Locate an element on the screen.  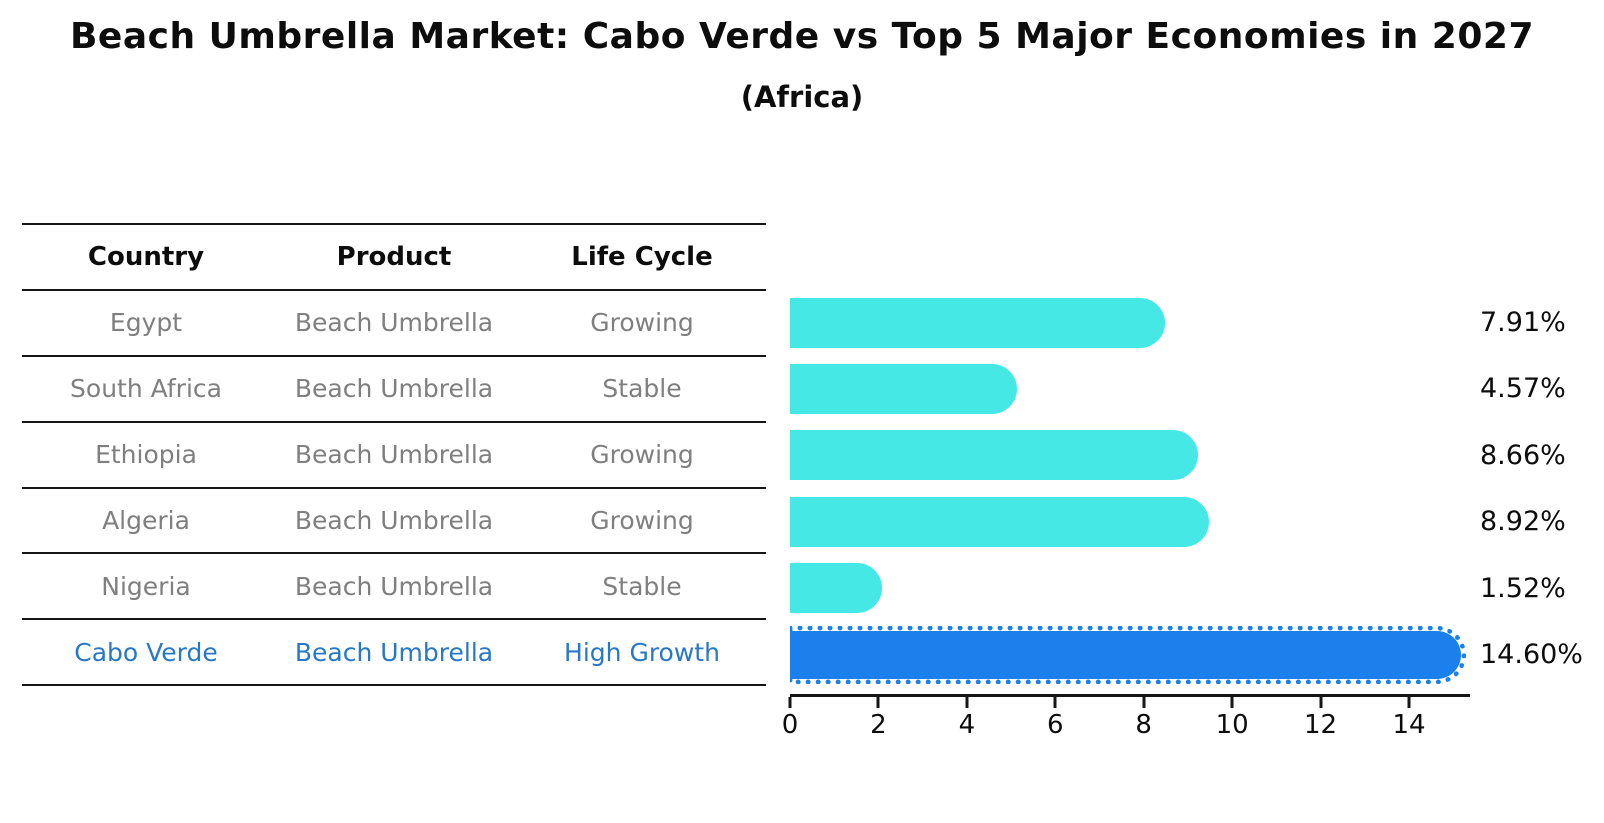
highlight-bar is located at coordinates (1128, 654).